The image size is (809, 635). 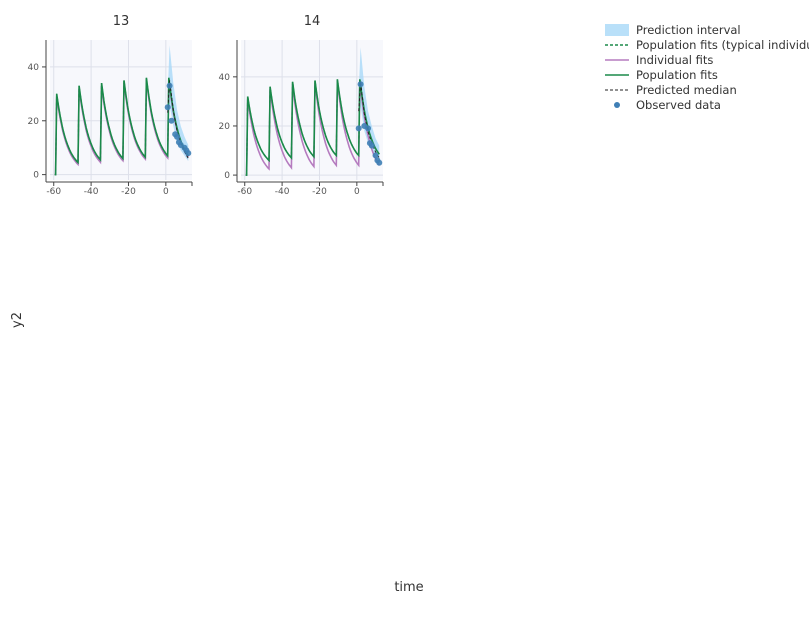 I want to click on legend-label-observed: Observed data, so click(x=678, y=105).